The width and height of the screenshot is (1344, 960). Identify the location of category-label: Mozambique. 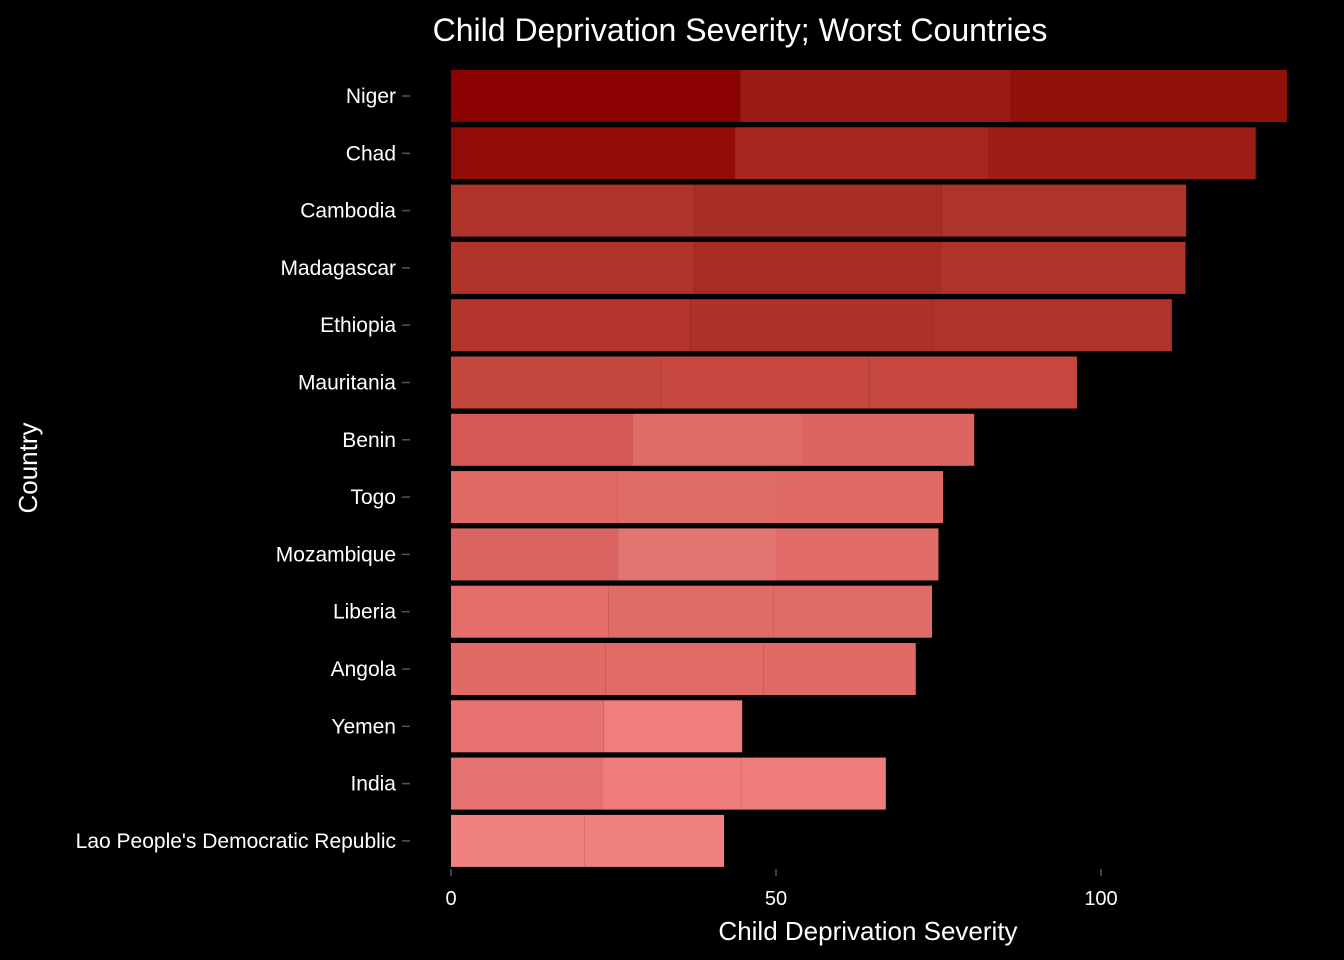
(336, 554).